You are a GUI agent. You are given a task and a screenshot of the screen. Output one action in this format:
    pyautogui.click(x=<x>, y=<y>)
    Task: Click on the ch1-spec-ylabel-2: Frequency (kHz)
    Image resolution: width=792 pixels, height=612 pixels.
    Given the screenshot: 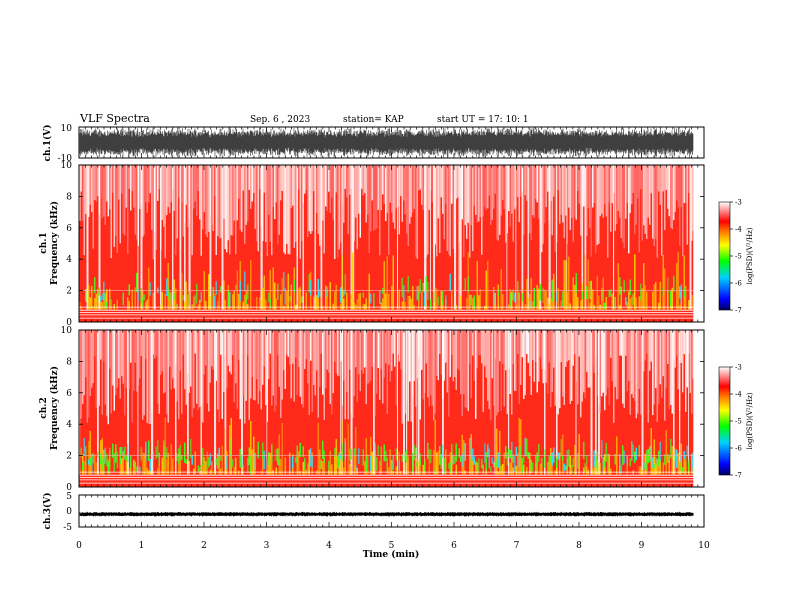 What is the action you would take?
    pyautogui.click(x=54, y=243)
    